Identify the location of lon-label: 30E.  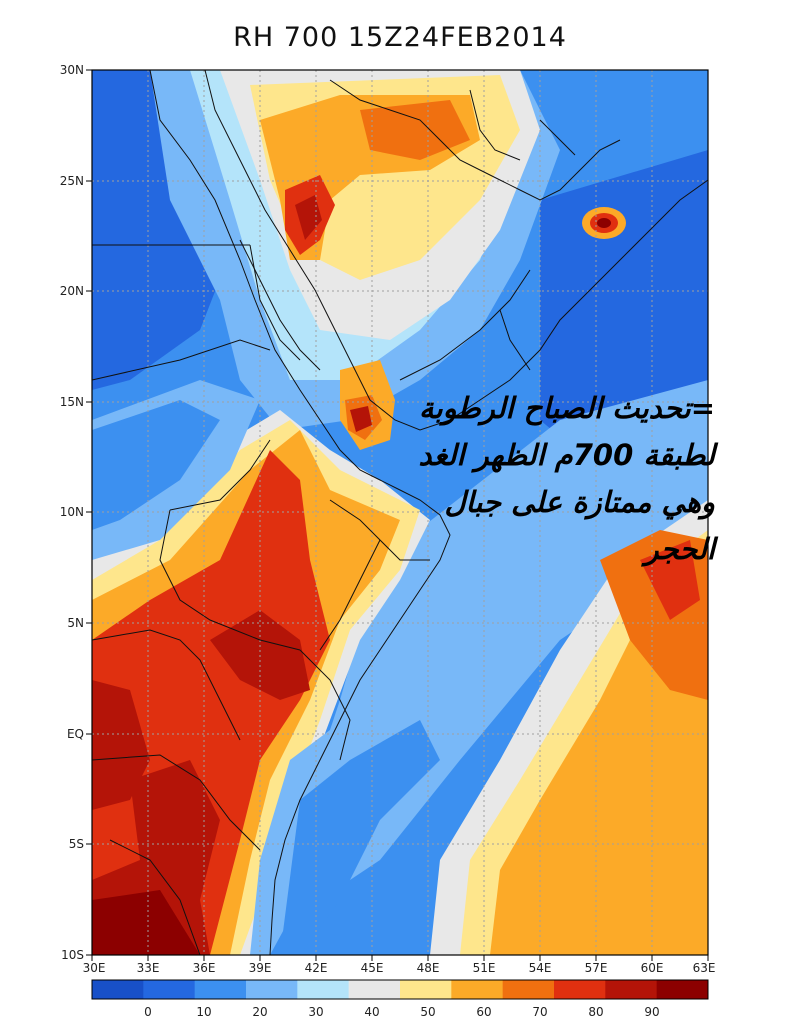
(94, 968).